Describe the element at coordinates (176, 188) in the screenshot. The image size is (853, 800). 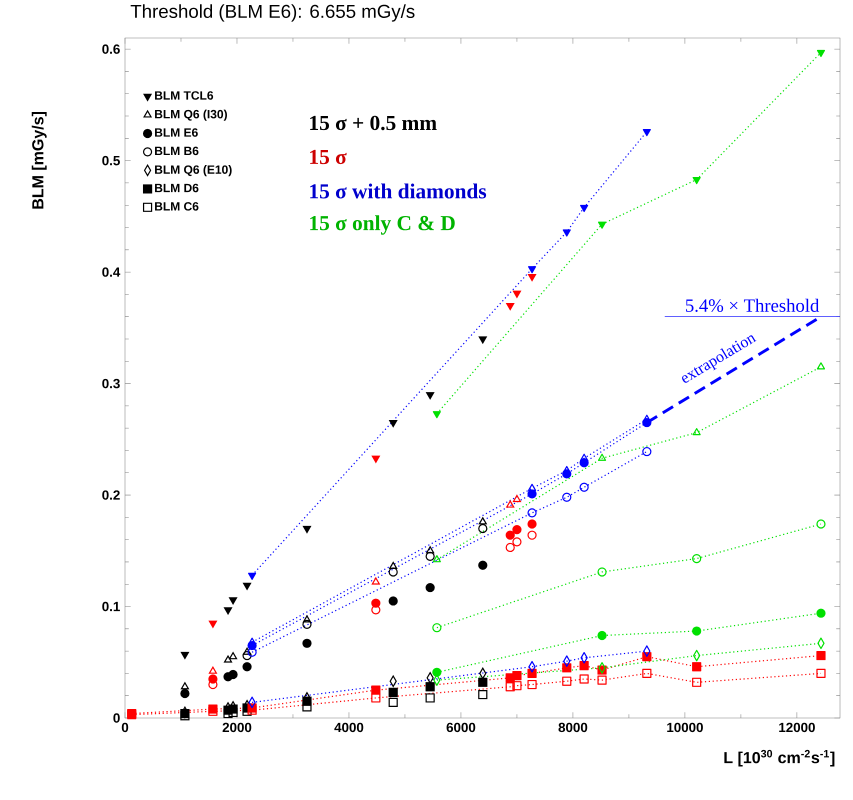
I see `legend-label: BLM D6` at that location.